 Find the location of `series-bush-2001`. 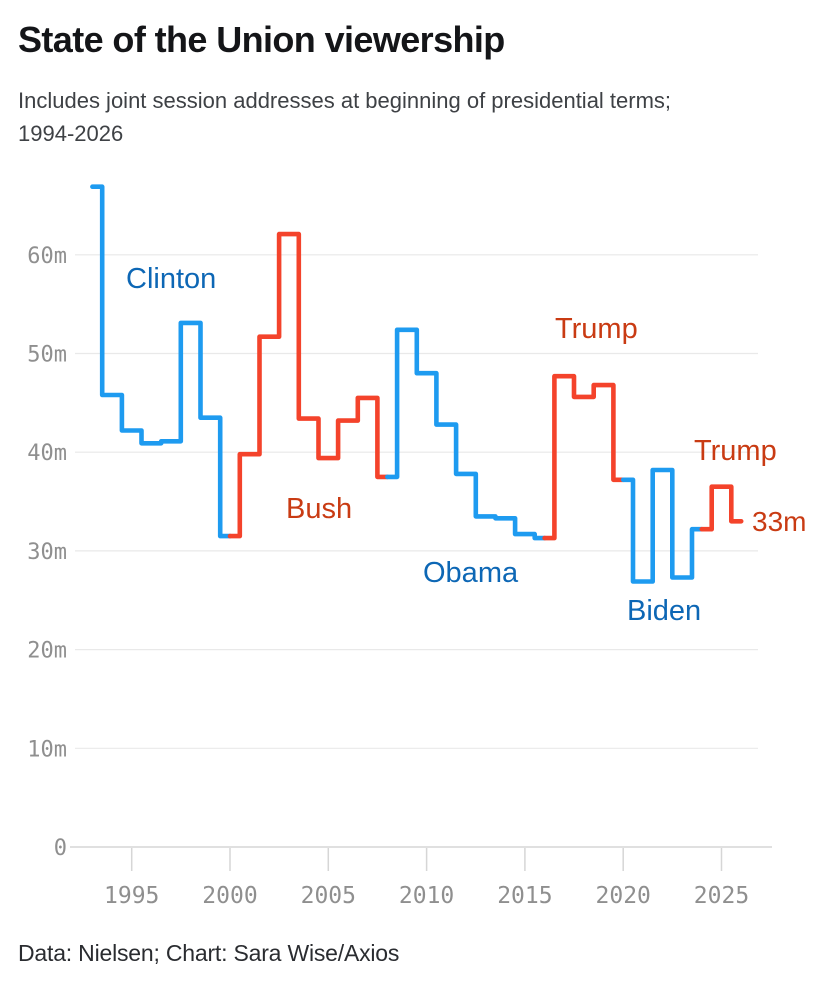

series-bush-2001 is located at coordinates (308, 385).